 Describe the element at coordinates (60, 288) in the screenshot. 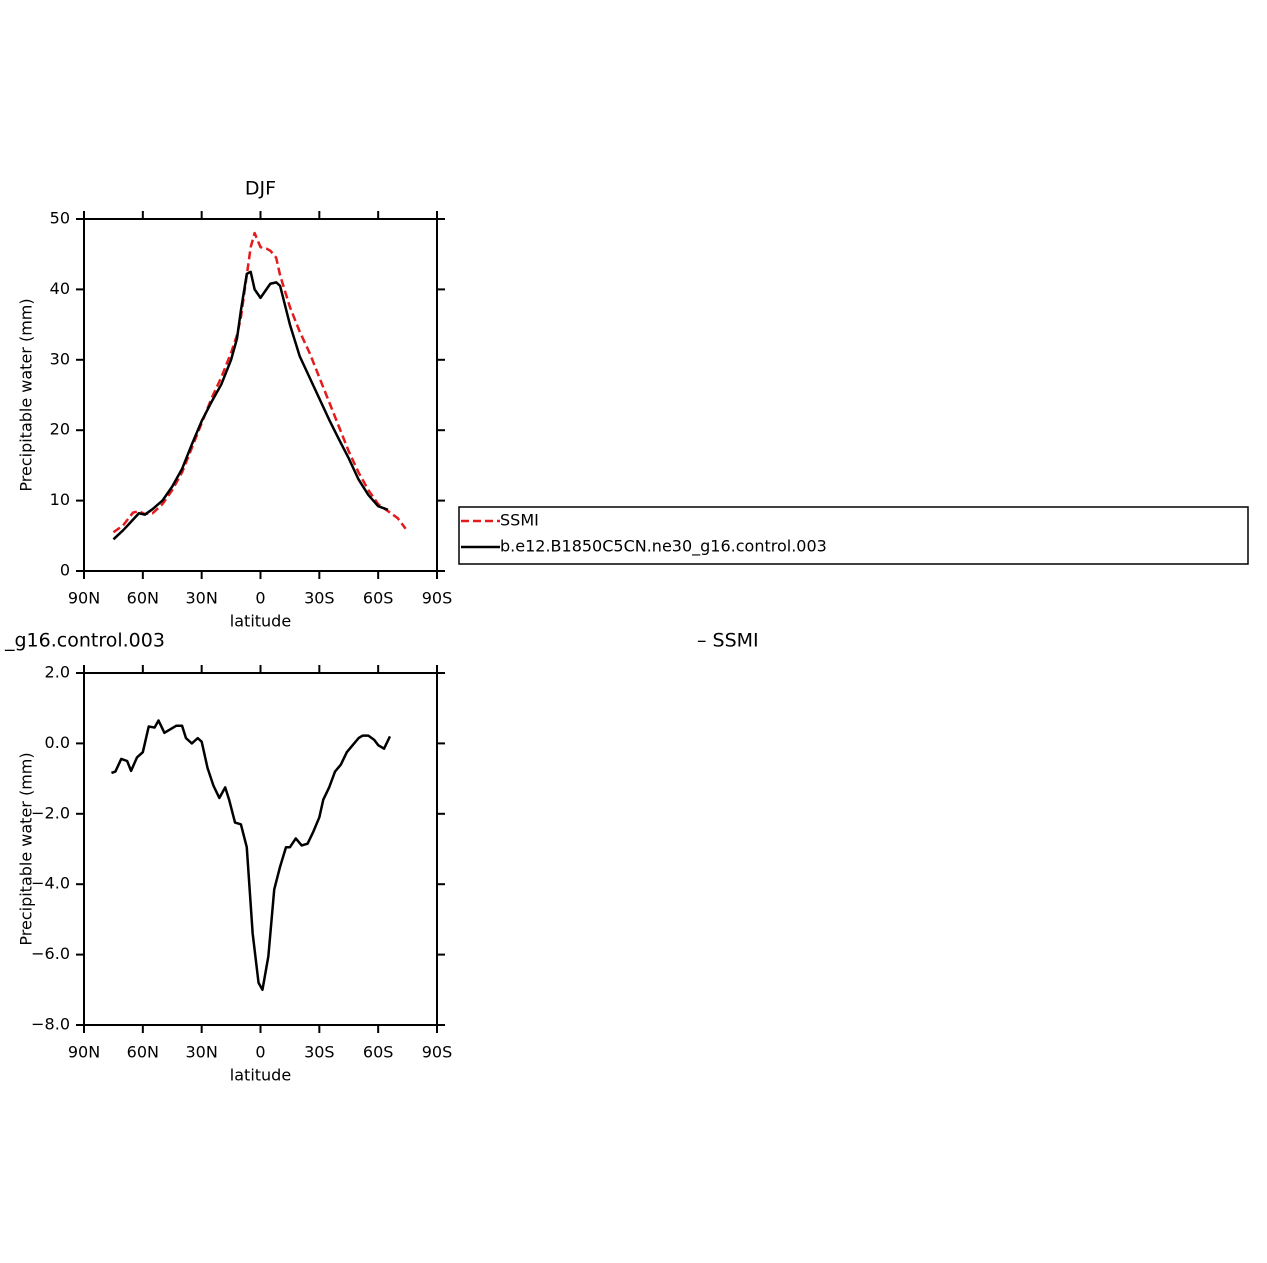

I see `y-tick-label: 40` at that location.